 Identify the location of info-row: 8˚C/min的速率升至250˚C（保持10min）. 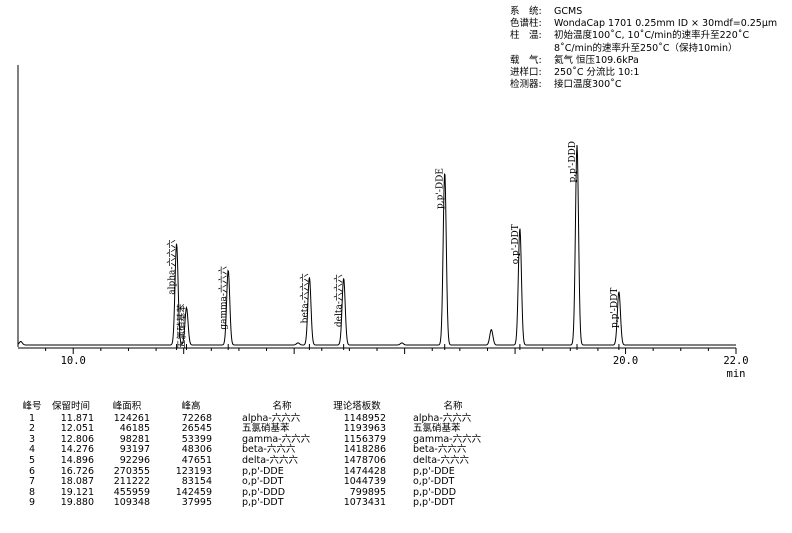
(643, 49).